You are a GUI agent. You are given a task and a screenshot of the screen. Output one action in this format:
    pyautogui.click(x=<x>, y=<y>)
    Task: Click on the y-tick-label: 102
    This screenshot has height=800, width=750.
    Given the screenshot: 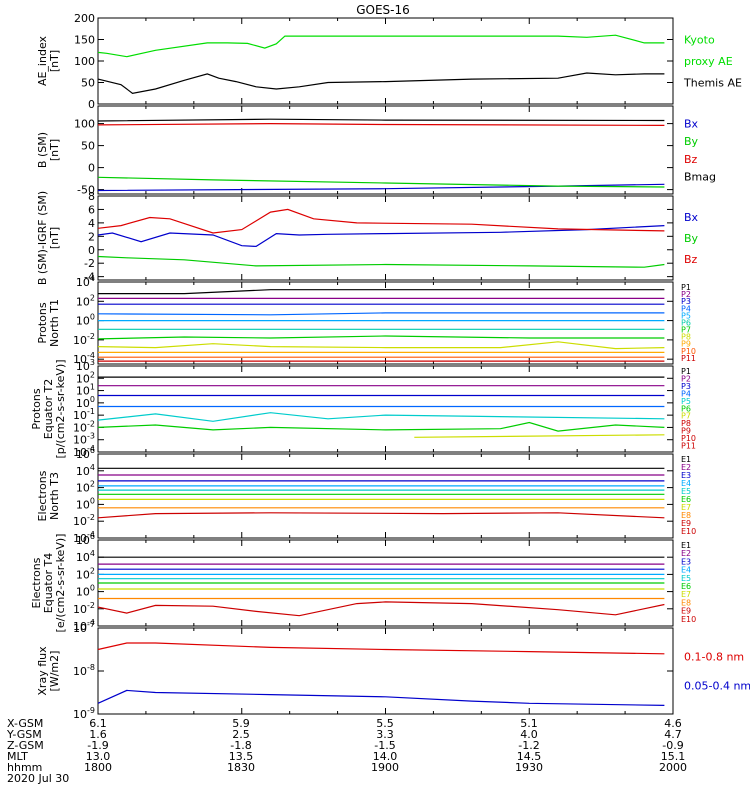 What is the action you would take?
    pyautogui.click(x=85, y=487)
    